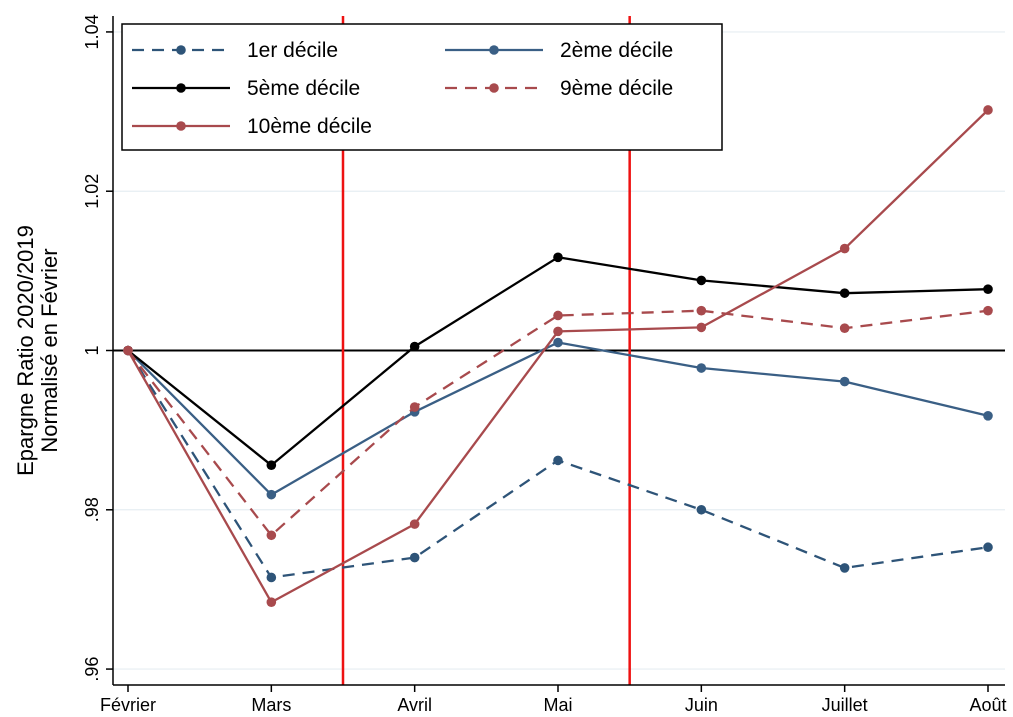  Describe the element at coordinates (25, 350) in the screenshot. I see `y-axis-title-line-1: Epargne Ratio 2020/2019` at that location.